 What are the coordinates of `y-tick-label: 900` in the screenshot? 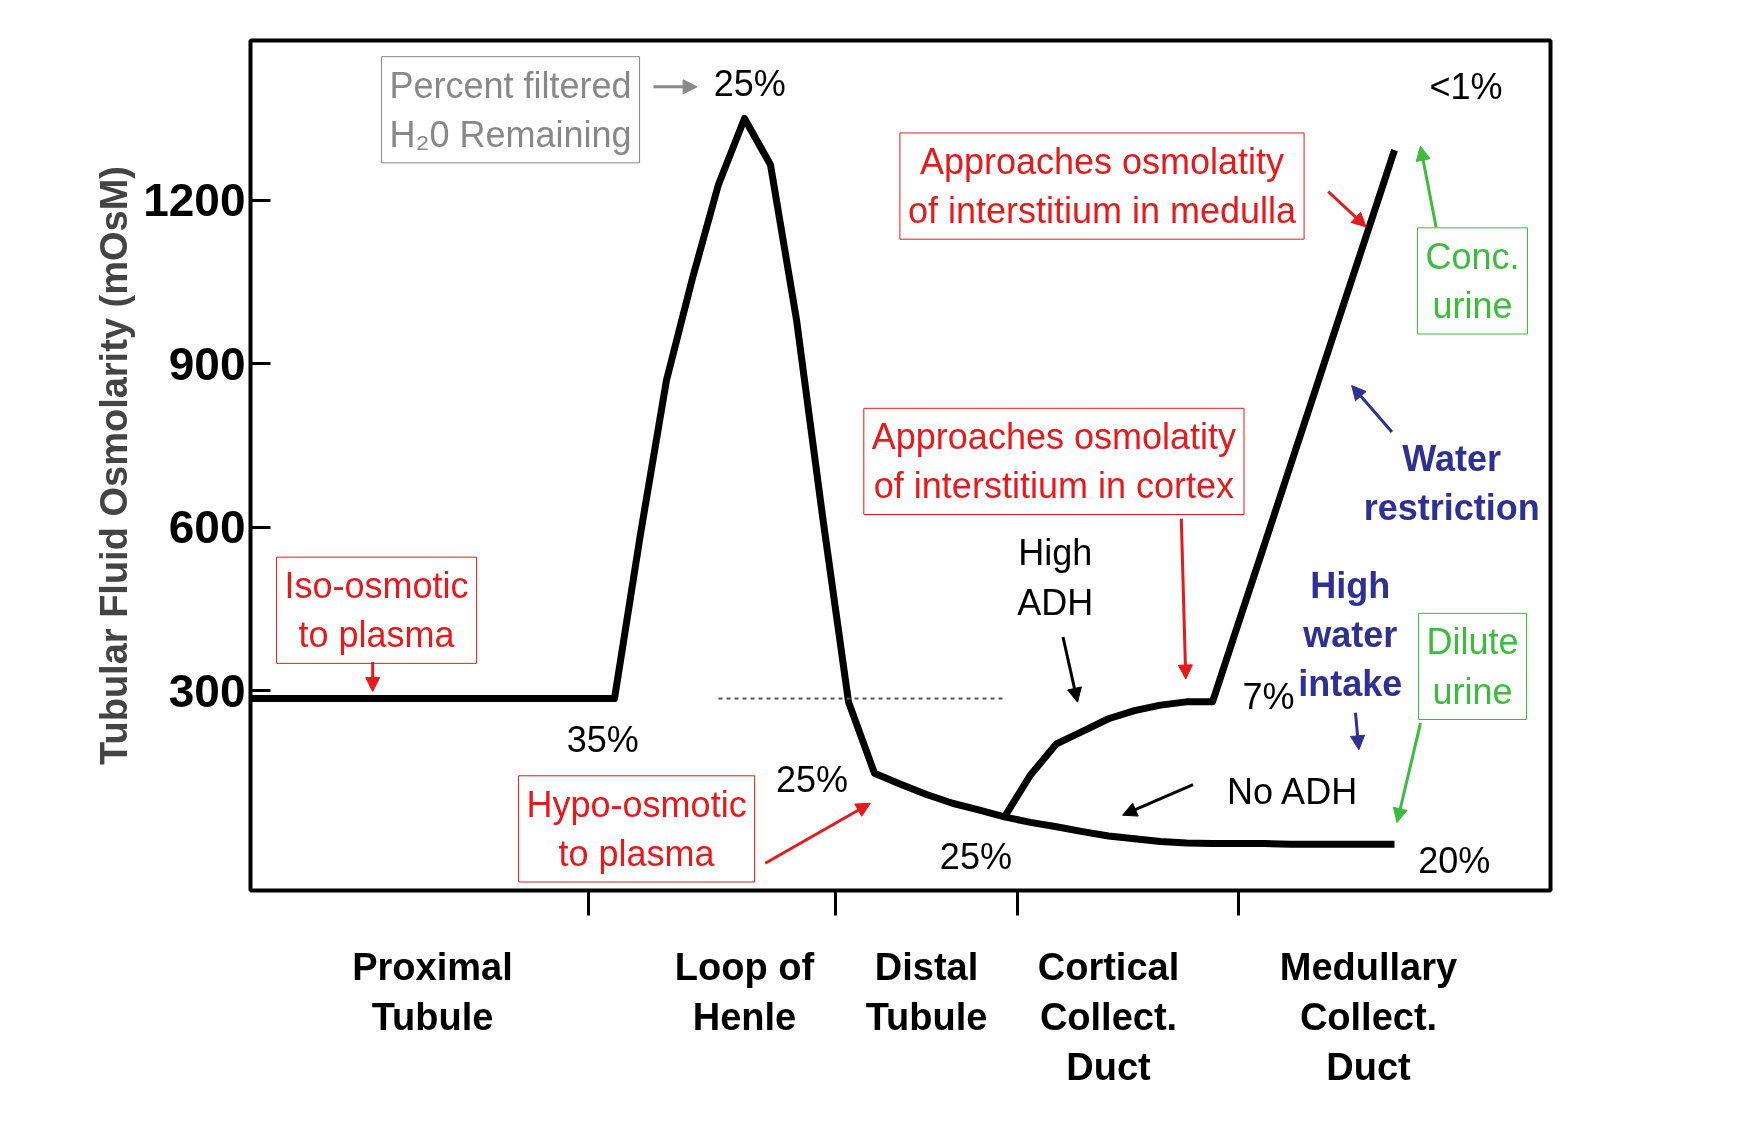 It's located at (207, 363).